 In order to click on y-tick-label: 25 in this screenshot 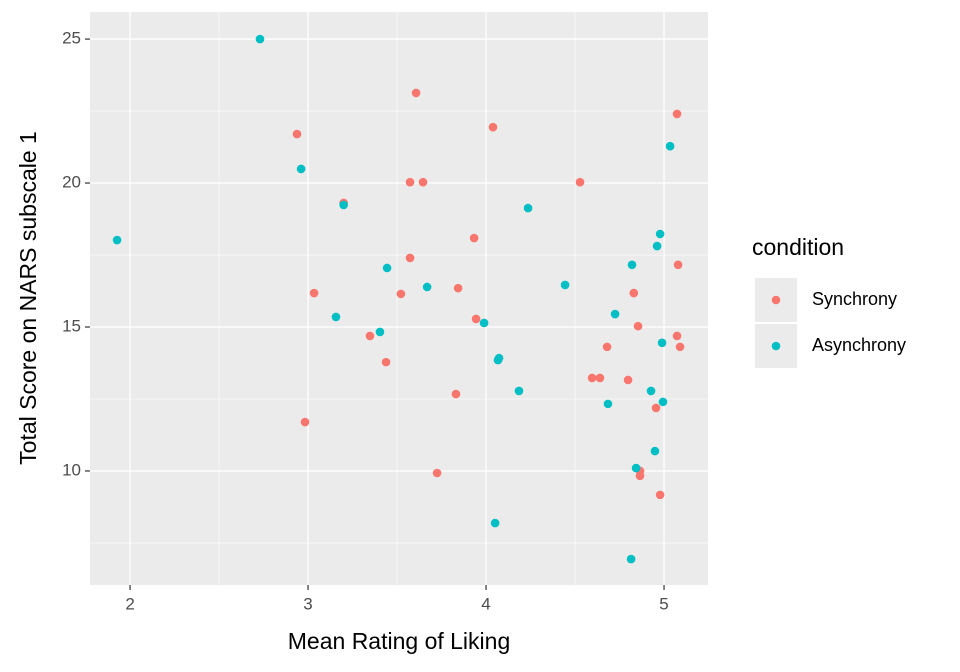, I will do `click(71, 38)`.